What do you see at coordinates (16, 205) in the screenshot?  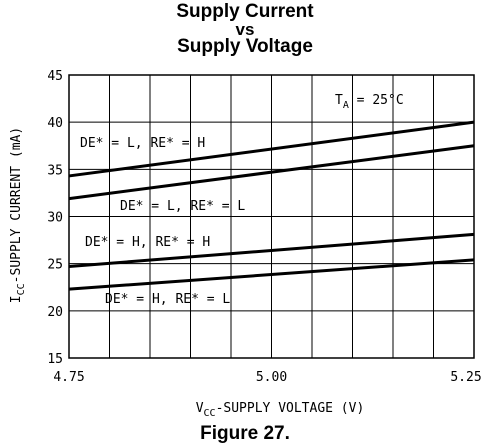 I see `y-axis-label-rest: -SUPPLY CURRENT (mA)` at bounding box center [16, 205].